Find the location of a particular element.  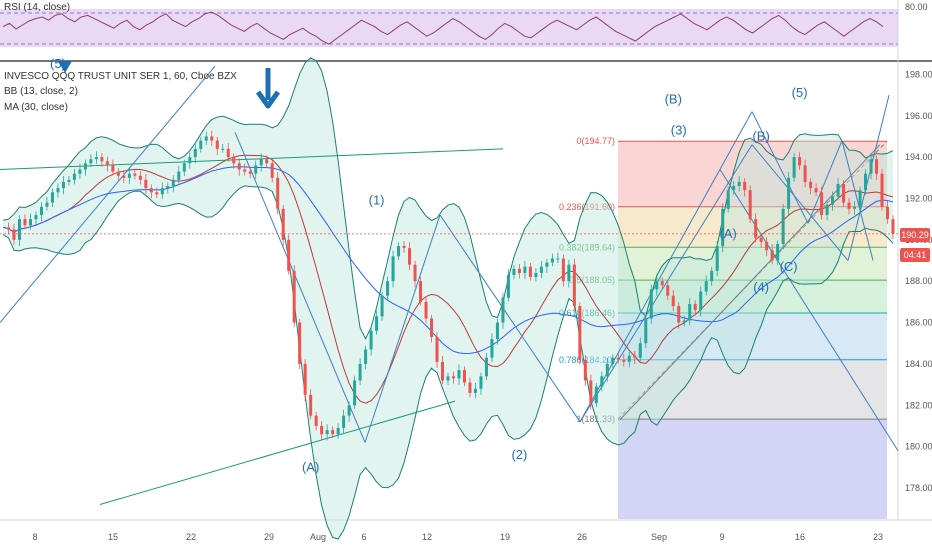

big-arrow-down-icon is located at coordinates (268, 88).